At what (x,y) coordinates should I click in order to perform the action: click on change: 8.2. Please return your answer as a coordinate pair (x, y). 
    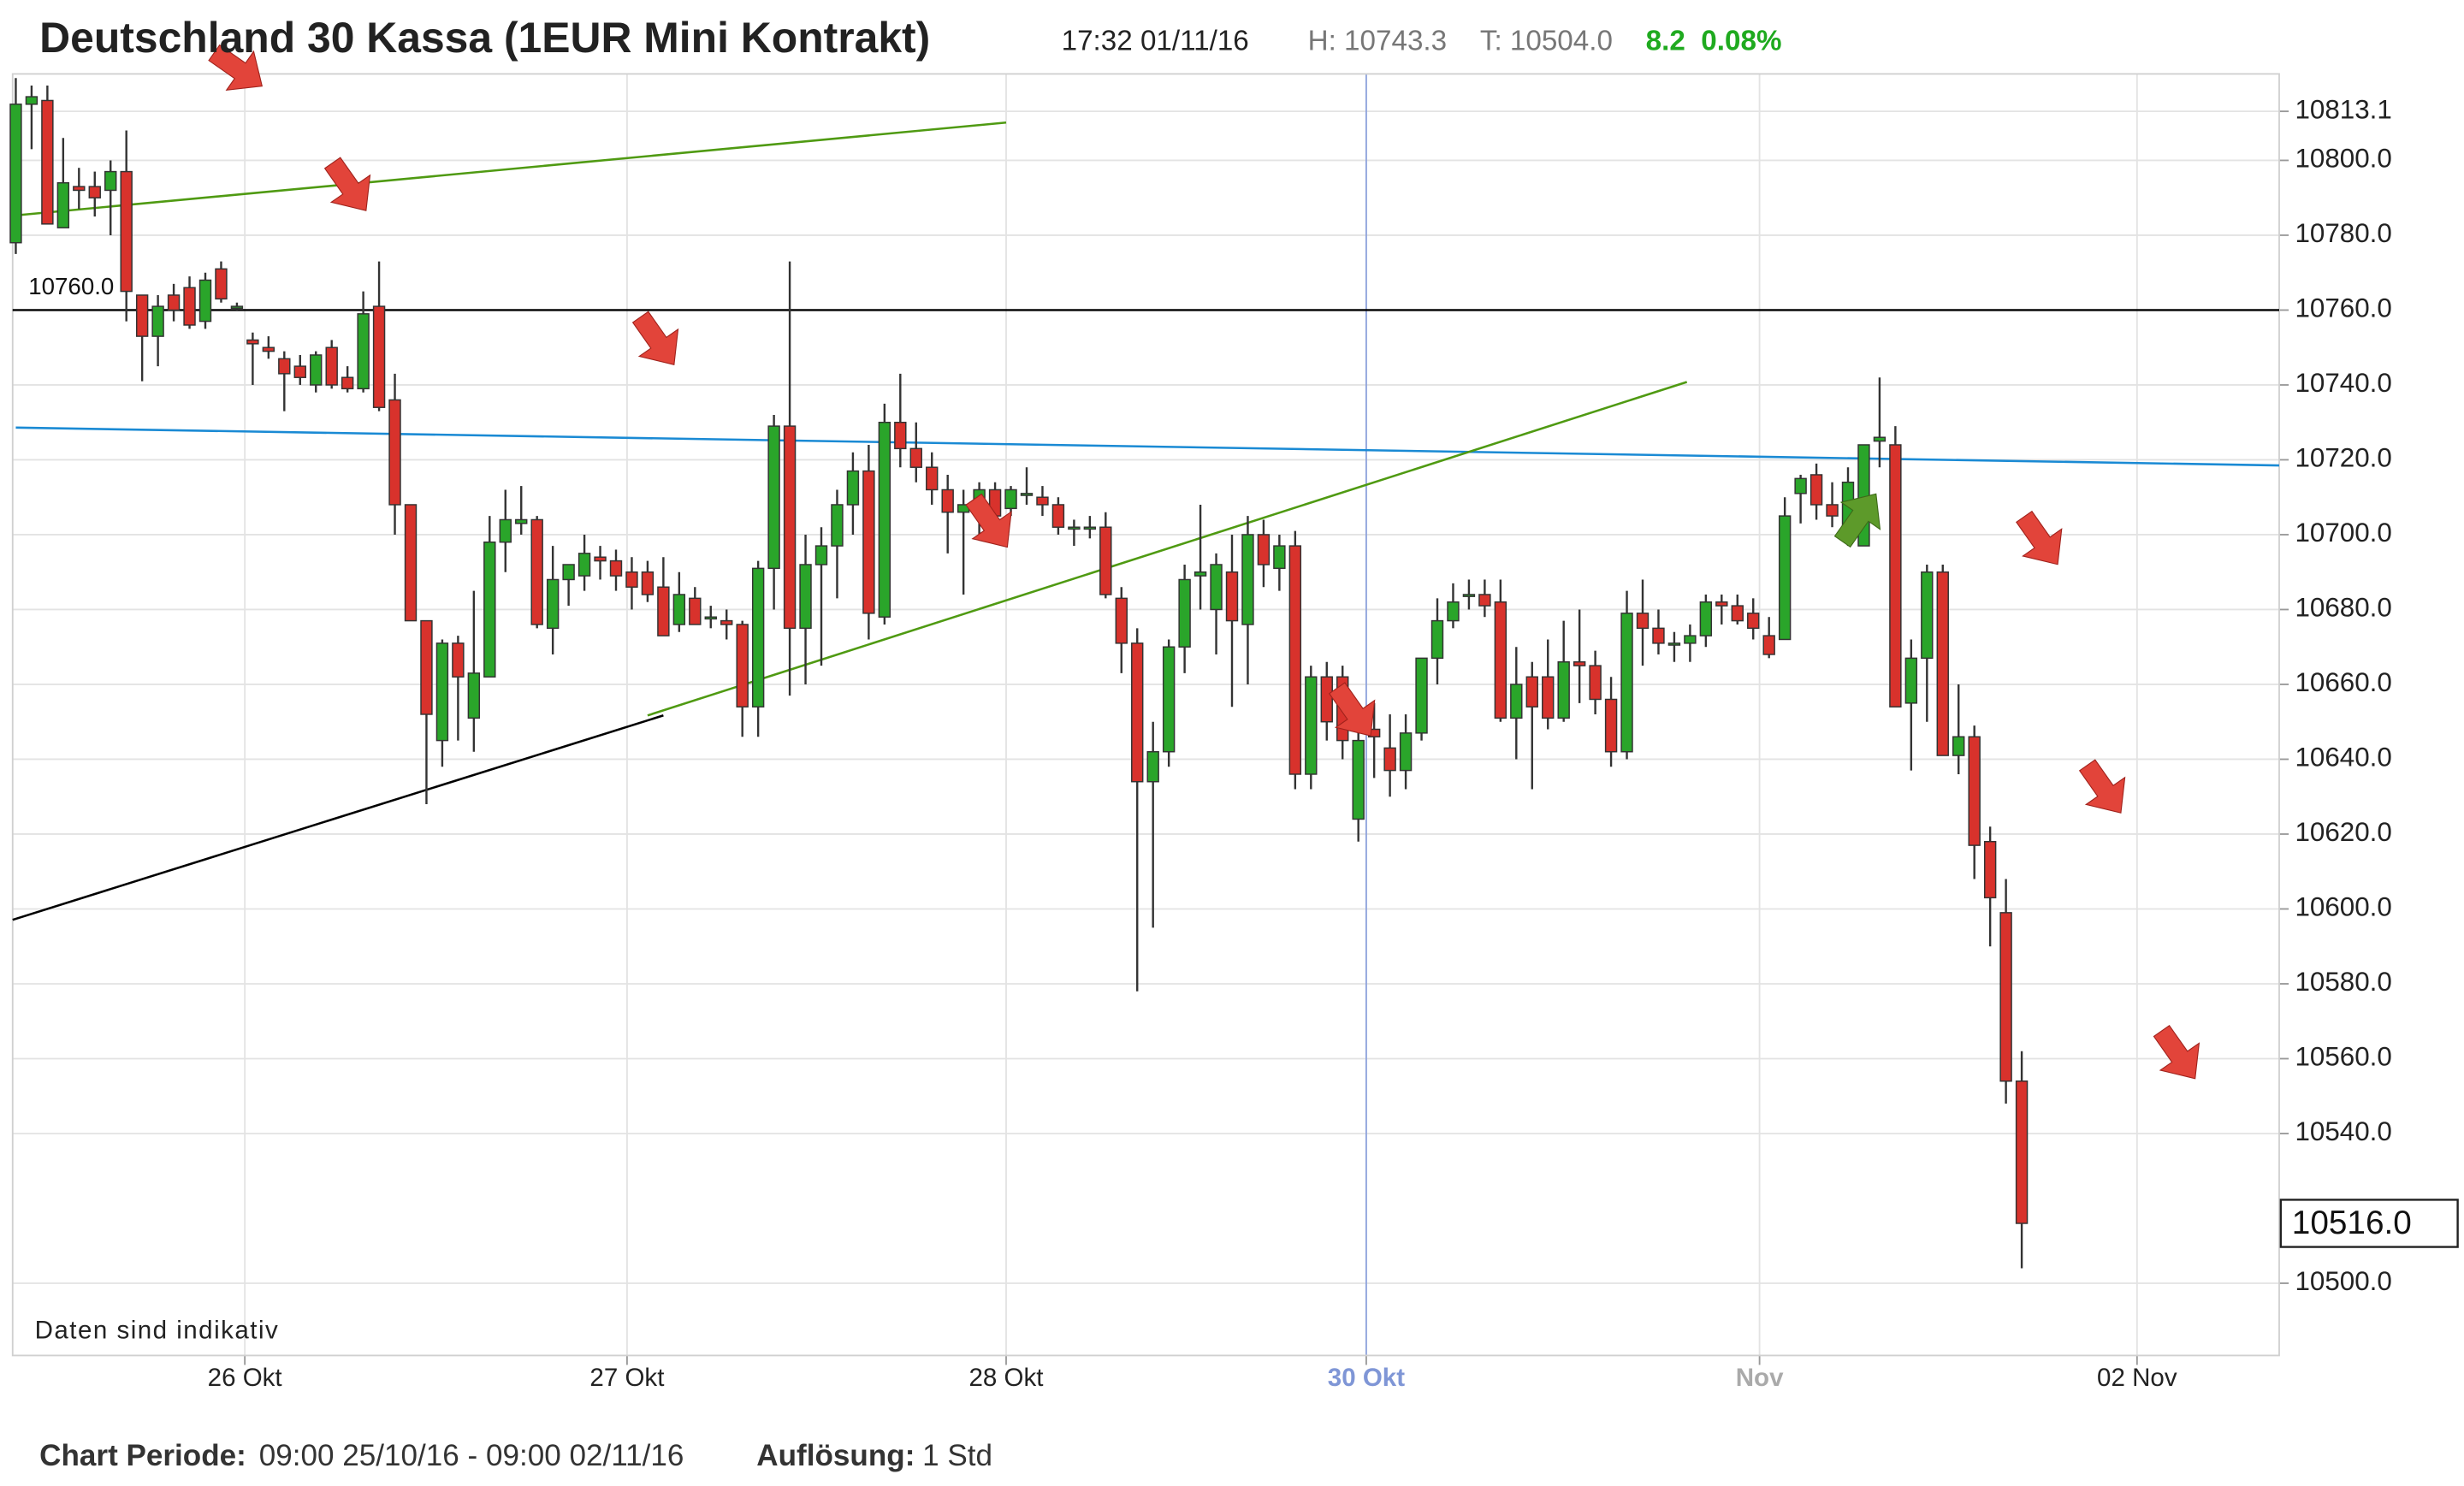
    Looking at the image, I should click on (1665, 40).